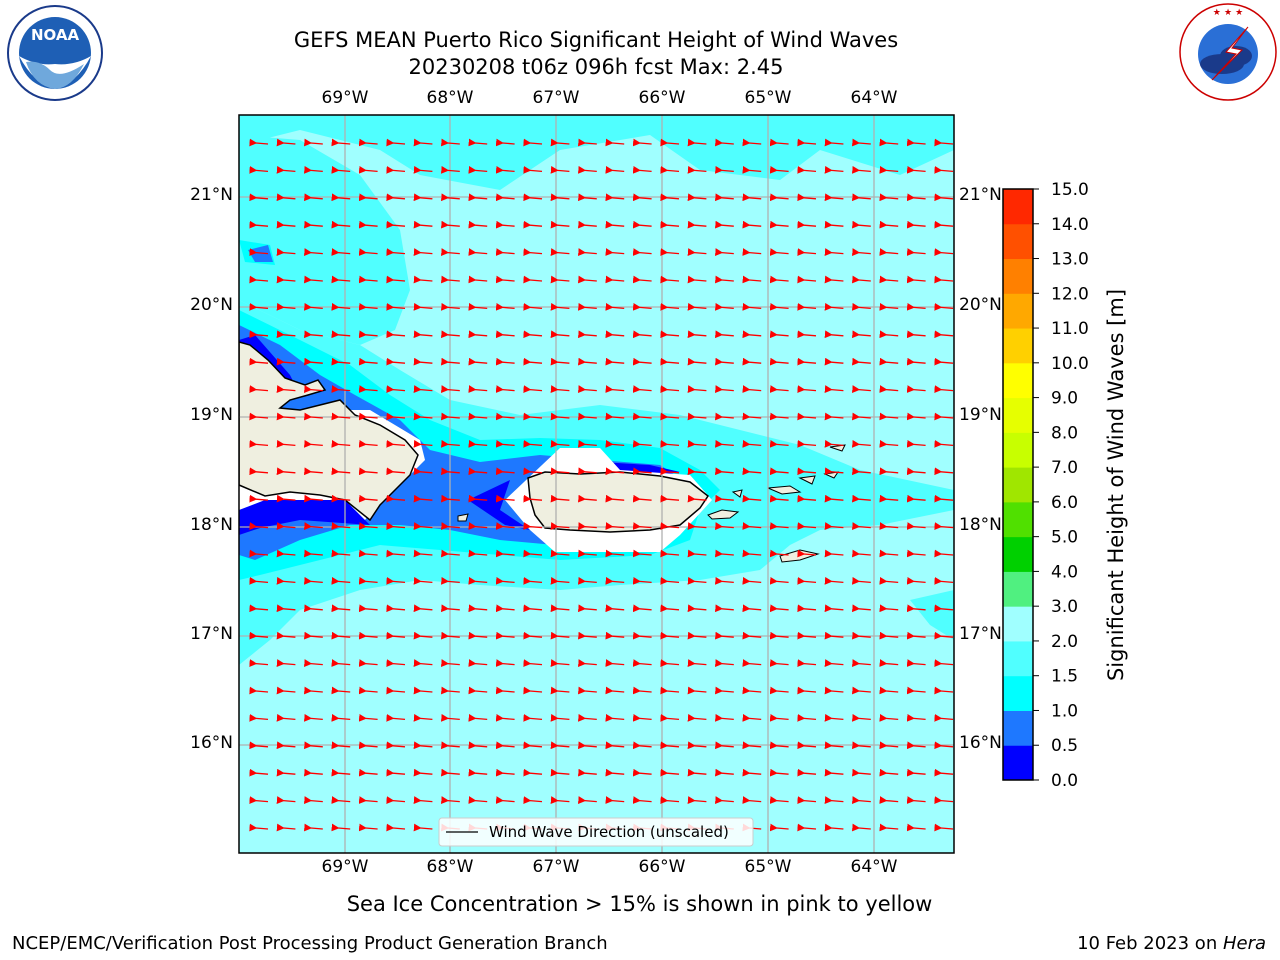 The width and height of the screenshot is (1280, 960). What do you see at coordinates (450, 867) in the screenshot?
I see `lon-label-bottom: 68°W` at bounding box center [450, 867].